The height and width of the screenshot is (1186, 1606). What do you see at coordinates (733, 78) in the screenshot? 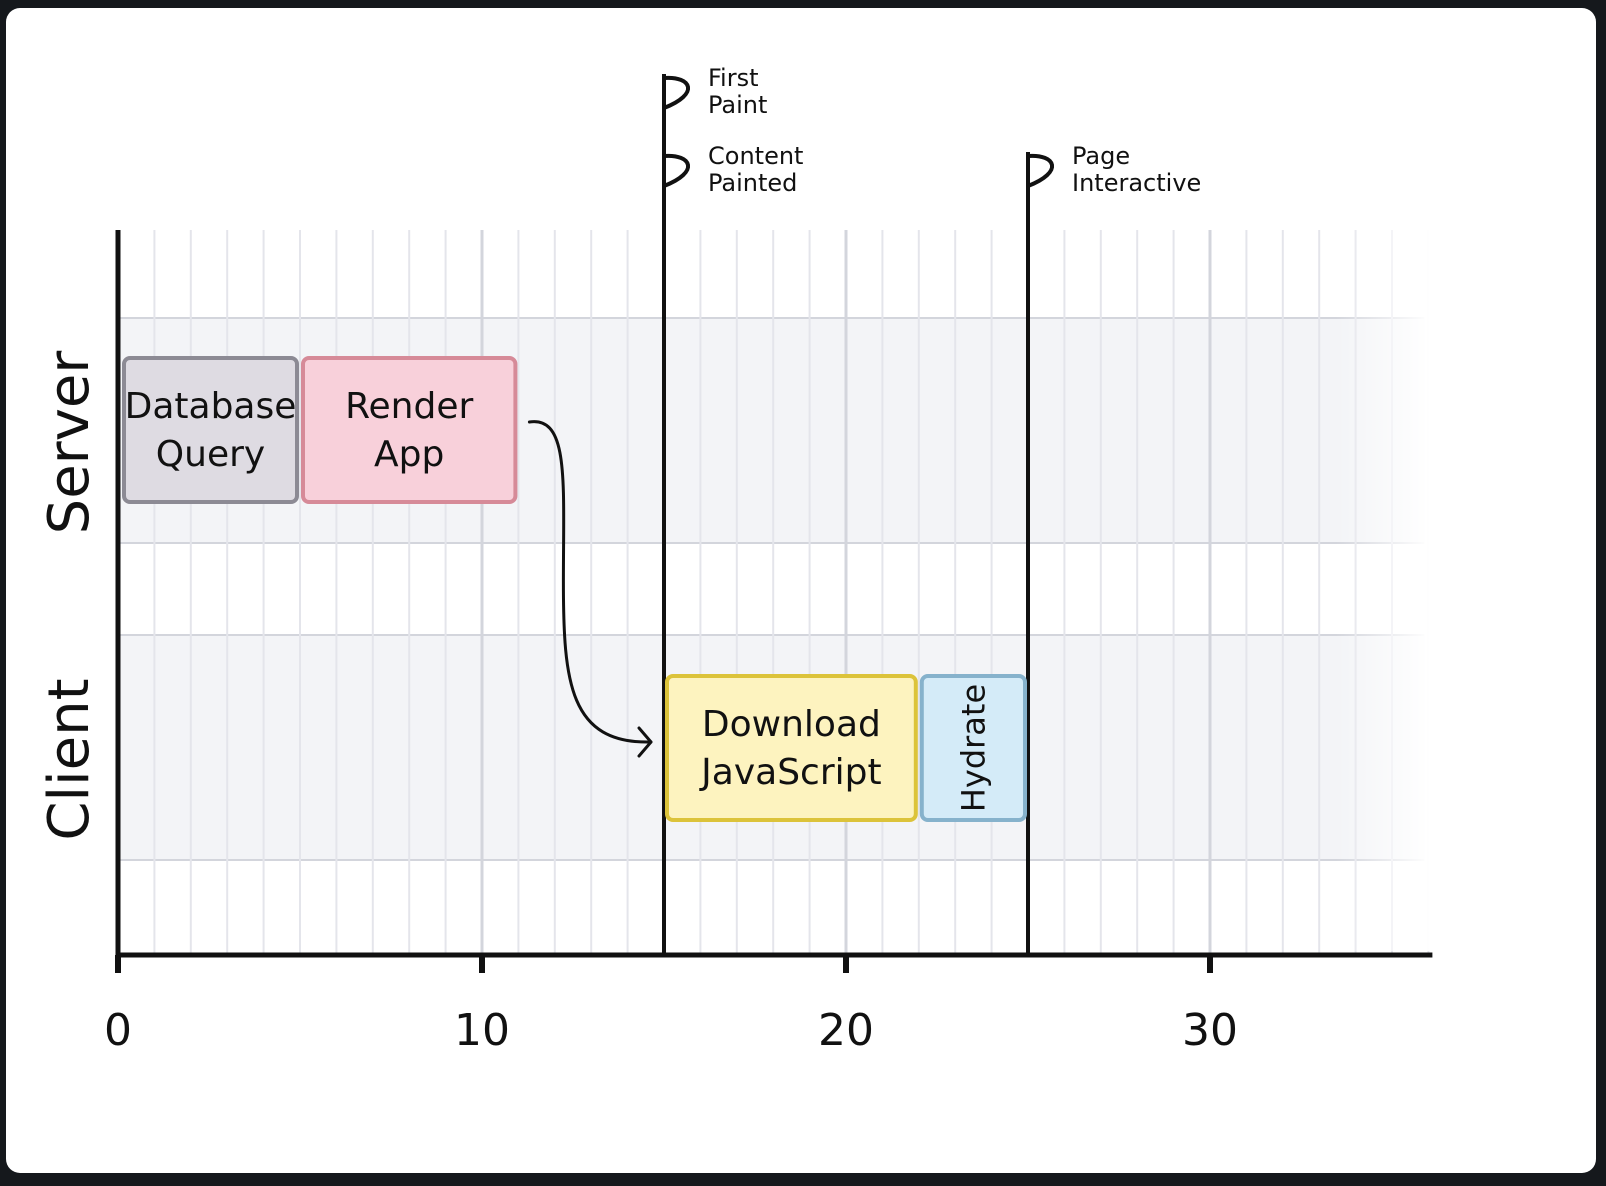
I see `milestone-label-first-paint: First` at bounding box center [733, 78].